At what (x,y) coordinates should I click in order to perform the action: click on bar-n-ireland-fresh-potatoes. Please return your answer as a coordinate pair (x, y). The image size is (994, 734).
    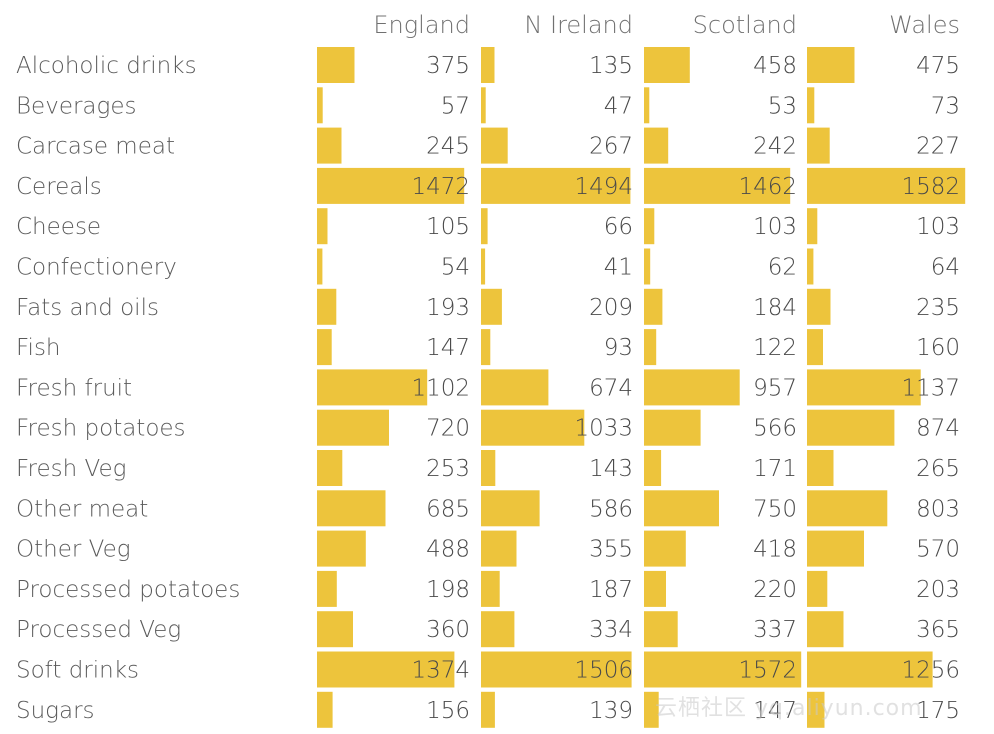
    Looking at the image, I should click on (533, 427).